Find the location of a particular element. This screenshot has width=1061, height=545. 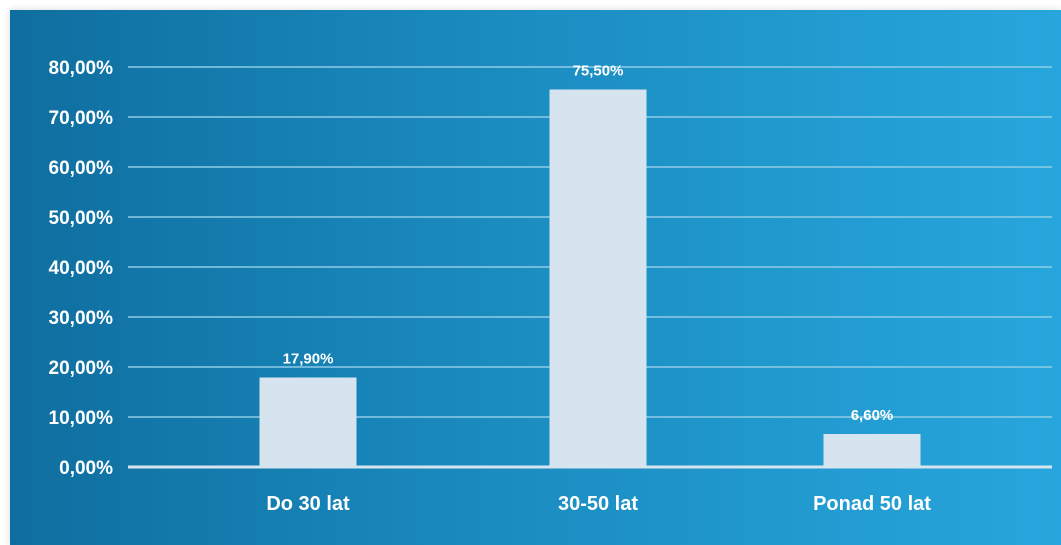

y-tick-label: 30,00% is located at coordinates (81, 318).